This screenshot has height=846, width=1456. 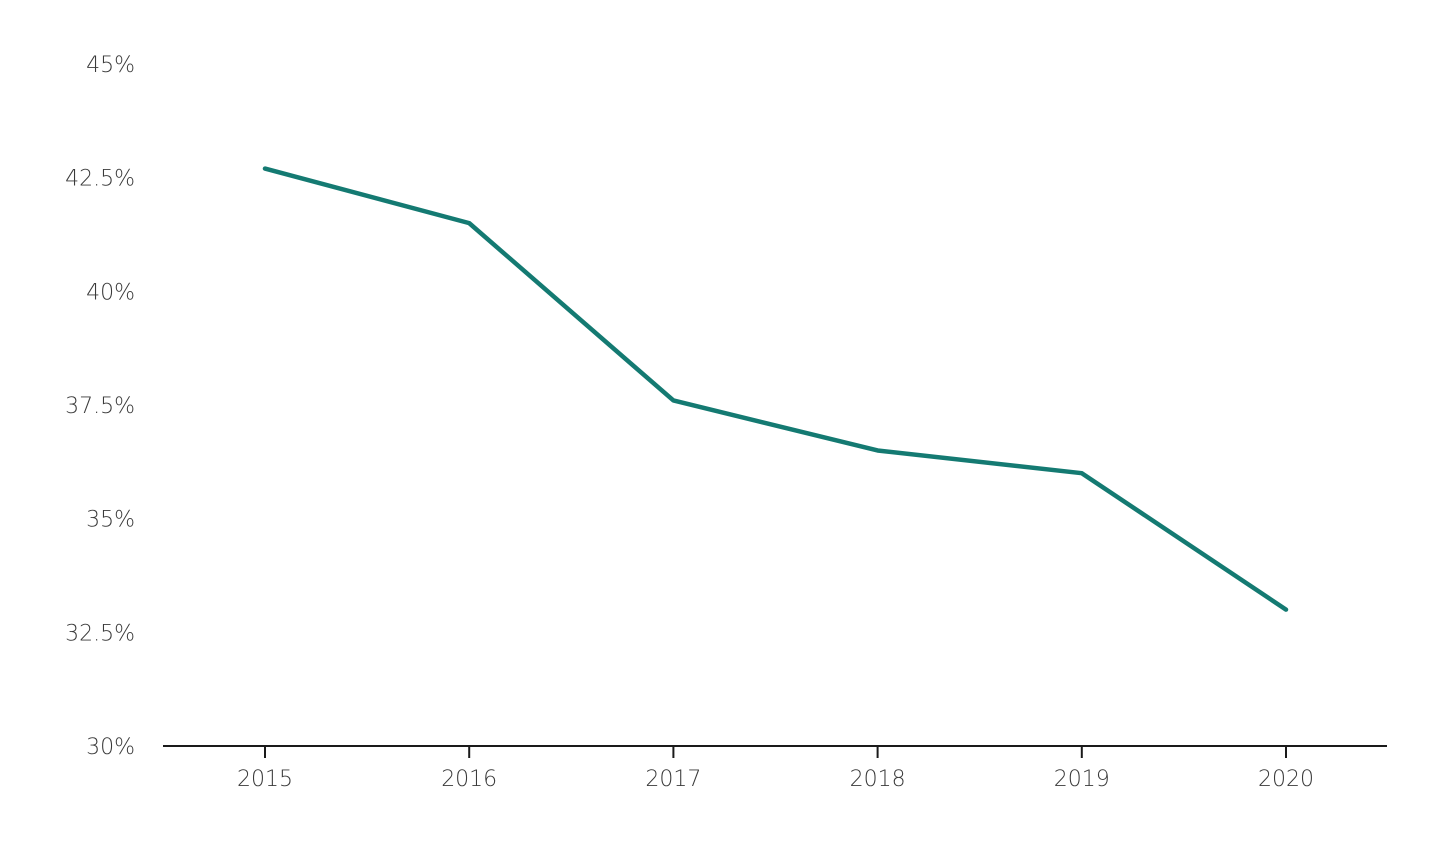 What do you see at coordinates (265, 779) in the screenshot?
I see `x-tick-label: 2015` at bounding box center [265, 779].